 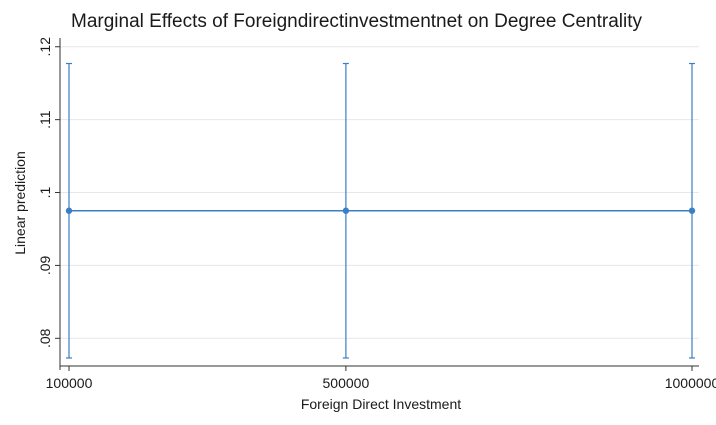 I want to click on y-tick-label: .09, so click(x=45, y=265).